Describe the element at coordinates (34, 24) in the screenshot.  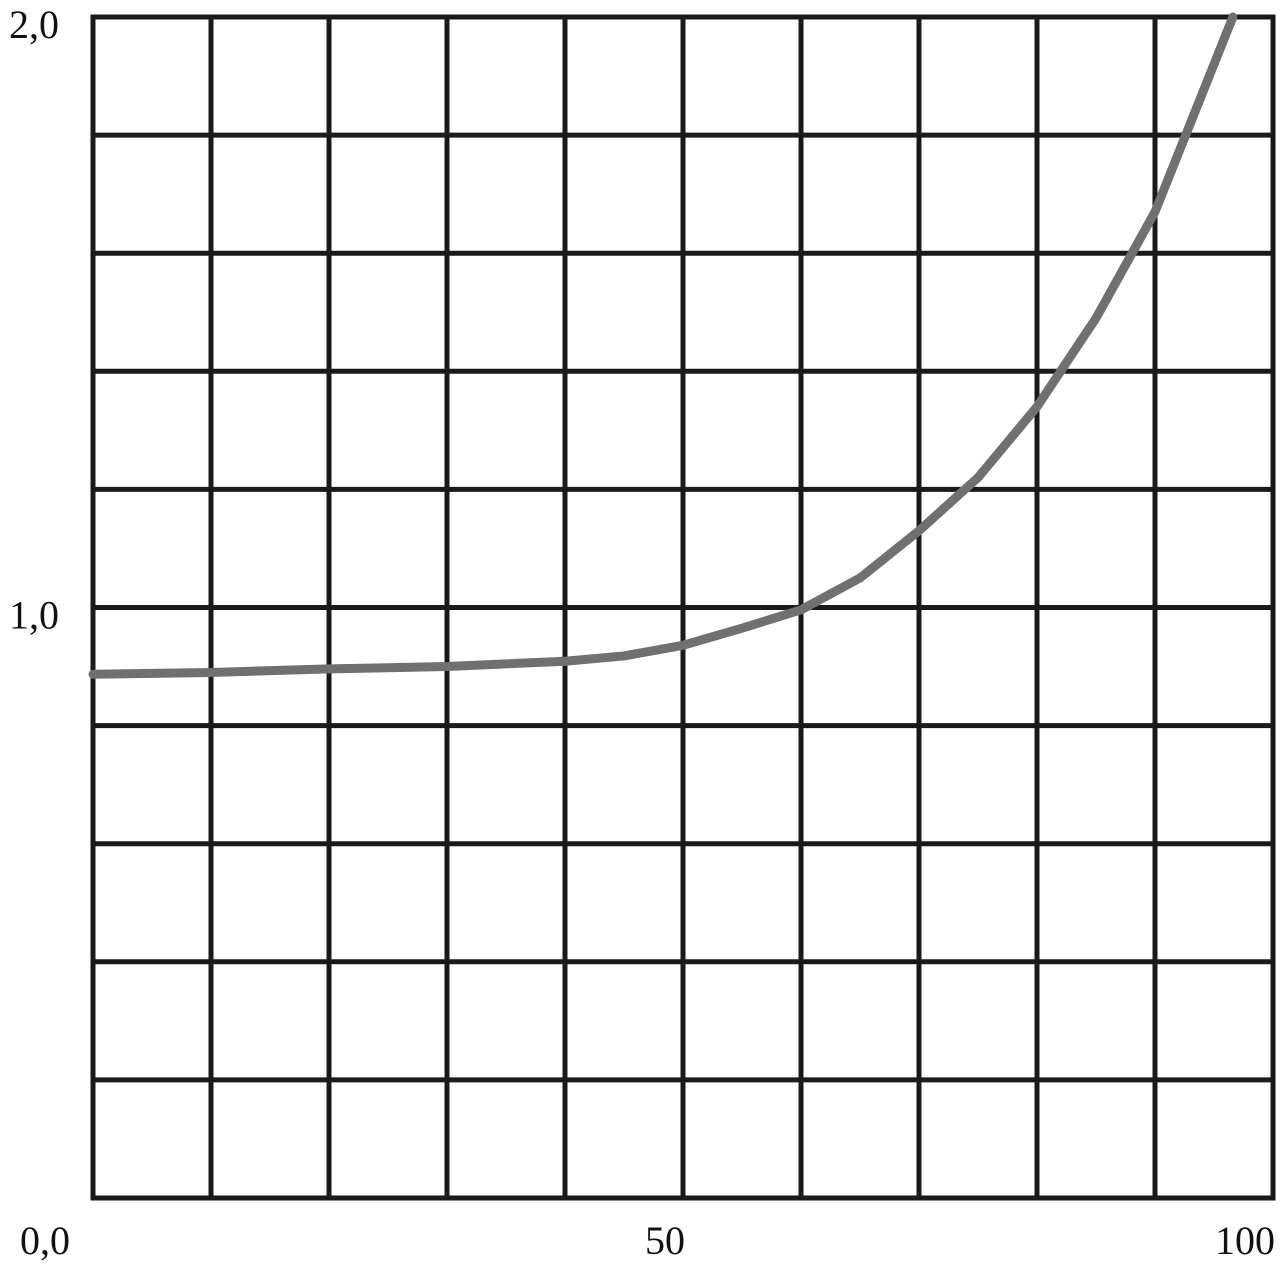
I see `y-tick-label: 2,0` at that location.